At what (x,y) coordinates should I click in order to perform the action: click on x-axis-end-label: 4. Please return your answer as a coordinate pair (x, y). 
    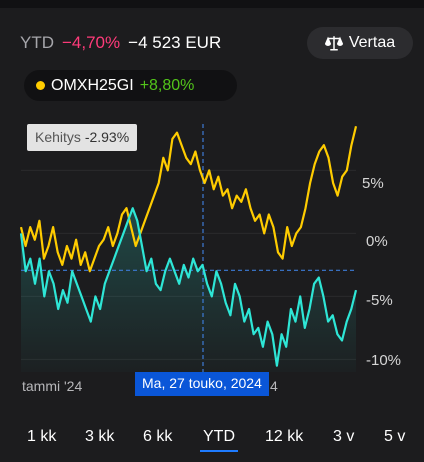
    Looking at the image, I should click on (274, 386).